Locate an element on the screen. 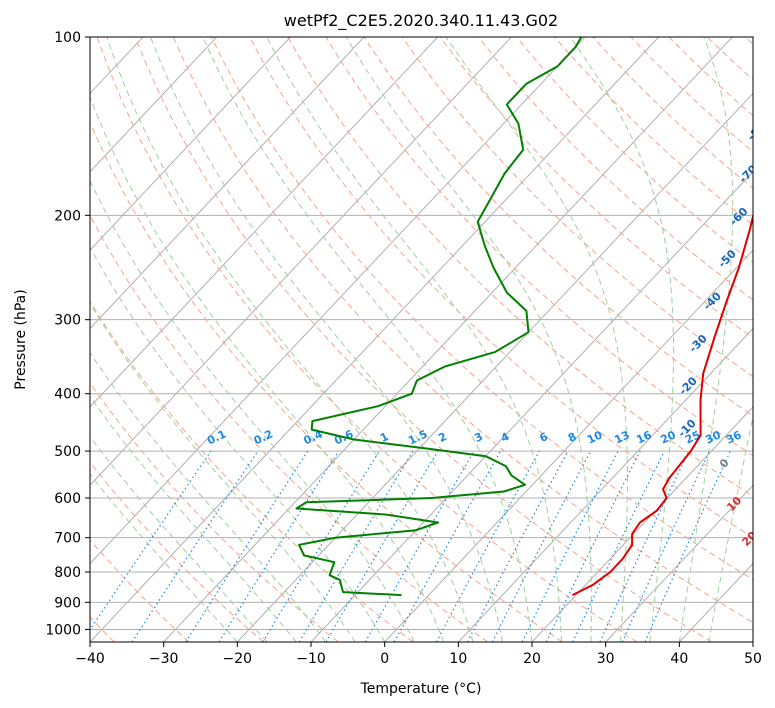 The image size is (775, 708). y-tick-label: 600 is located at coordinates (67, 499).